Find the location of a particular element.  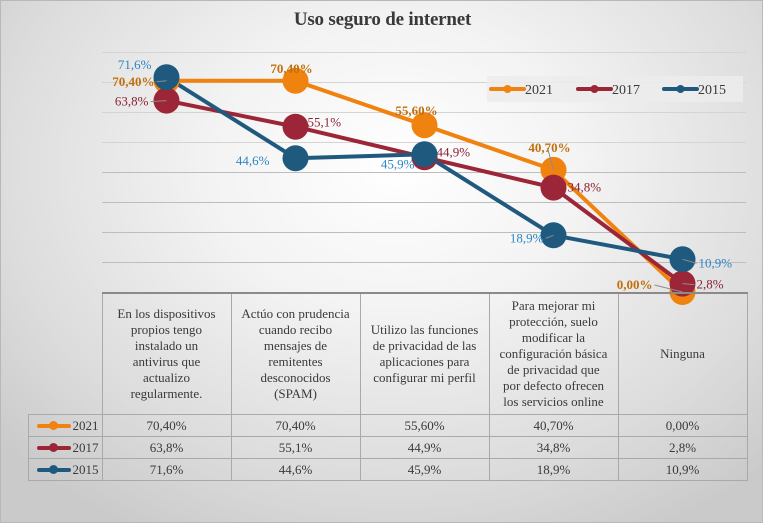

data-label-2017-2: 44,9% is located at coordinates (454, 151).